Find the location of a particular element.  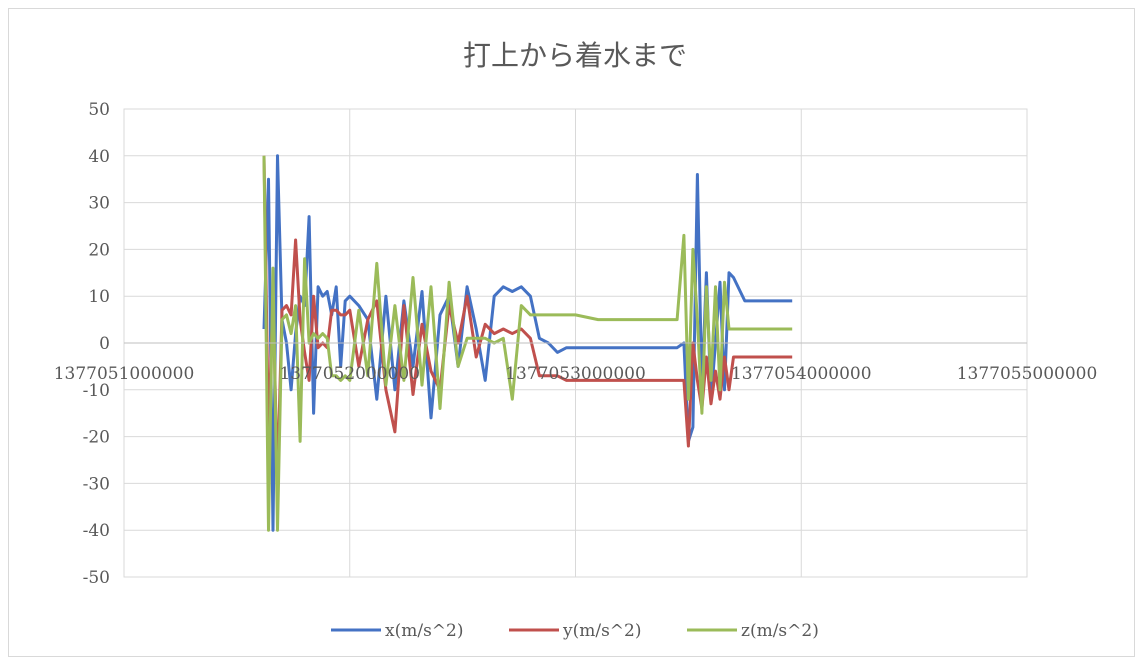

chart-title: 打上から着水まで is located at coordinates (575, 55).